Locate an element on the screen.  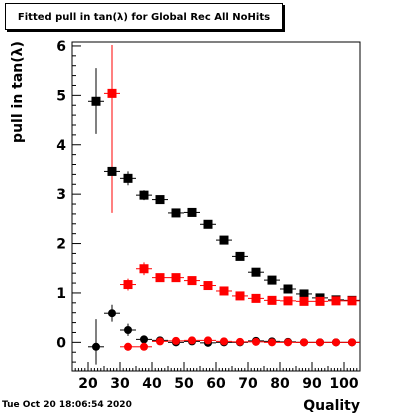
y-tick-label: 0 is located at coordinates (61, 343).